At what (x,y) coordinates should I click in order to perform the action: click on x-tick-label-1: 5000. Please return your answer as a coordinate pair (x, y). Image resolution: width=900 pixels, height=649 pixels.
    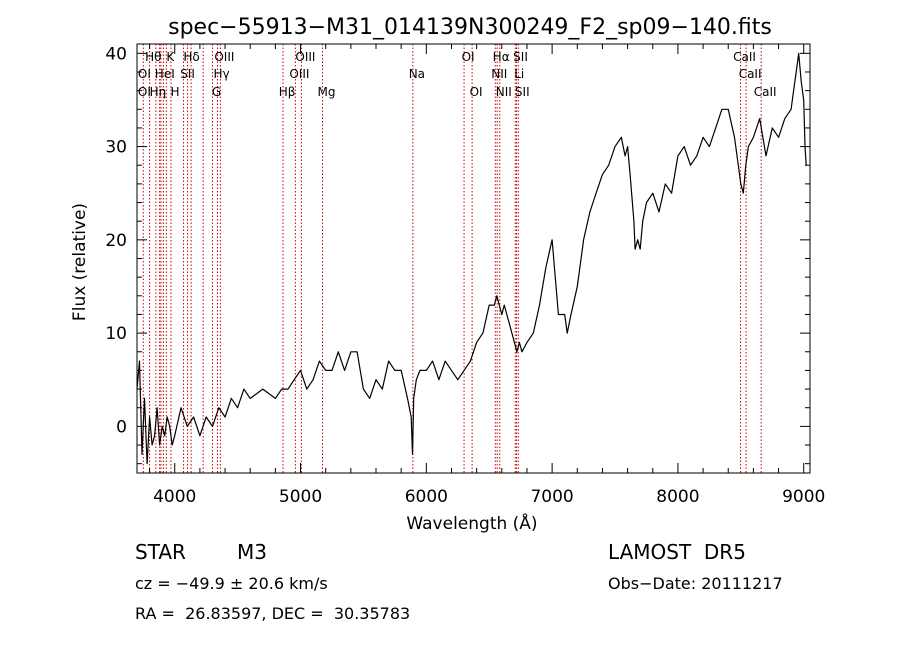
    Looking at the image, I should click on (300, 497).